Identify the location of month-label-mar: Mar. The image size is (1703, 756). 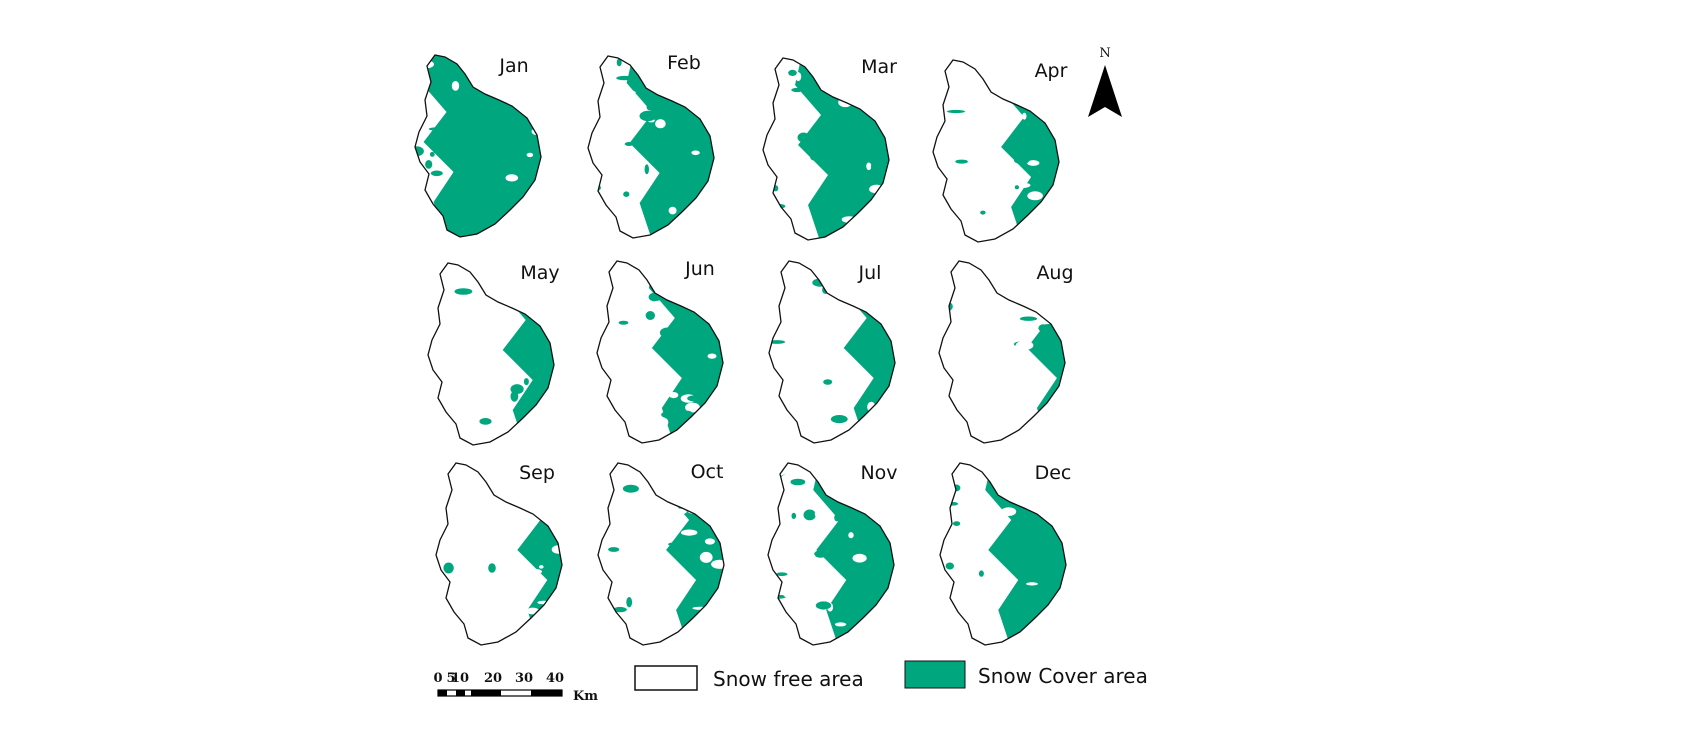
(879, 67).